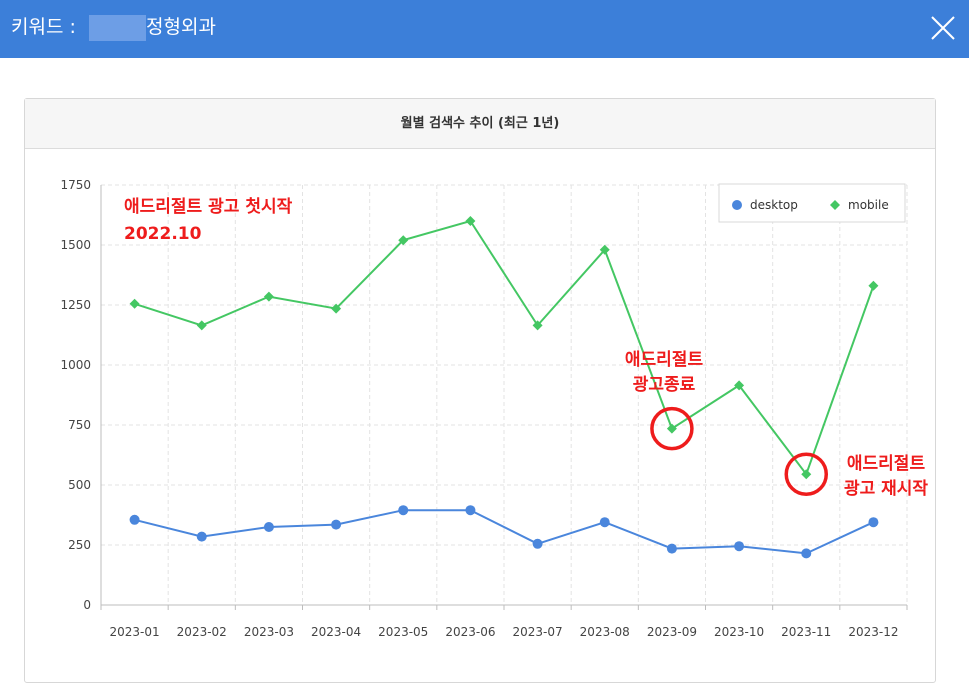  Describe the element at coordinates (269, 632) in the screenshot. I see `x-tick-label: 2023-03` at that location.